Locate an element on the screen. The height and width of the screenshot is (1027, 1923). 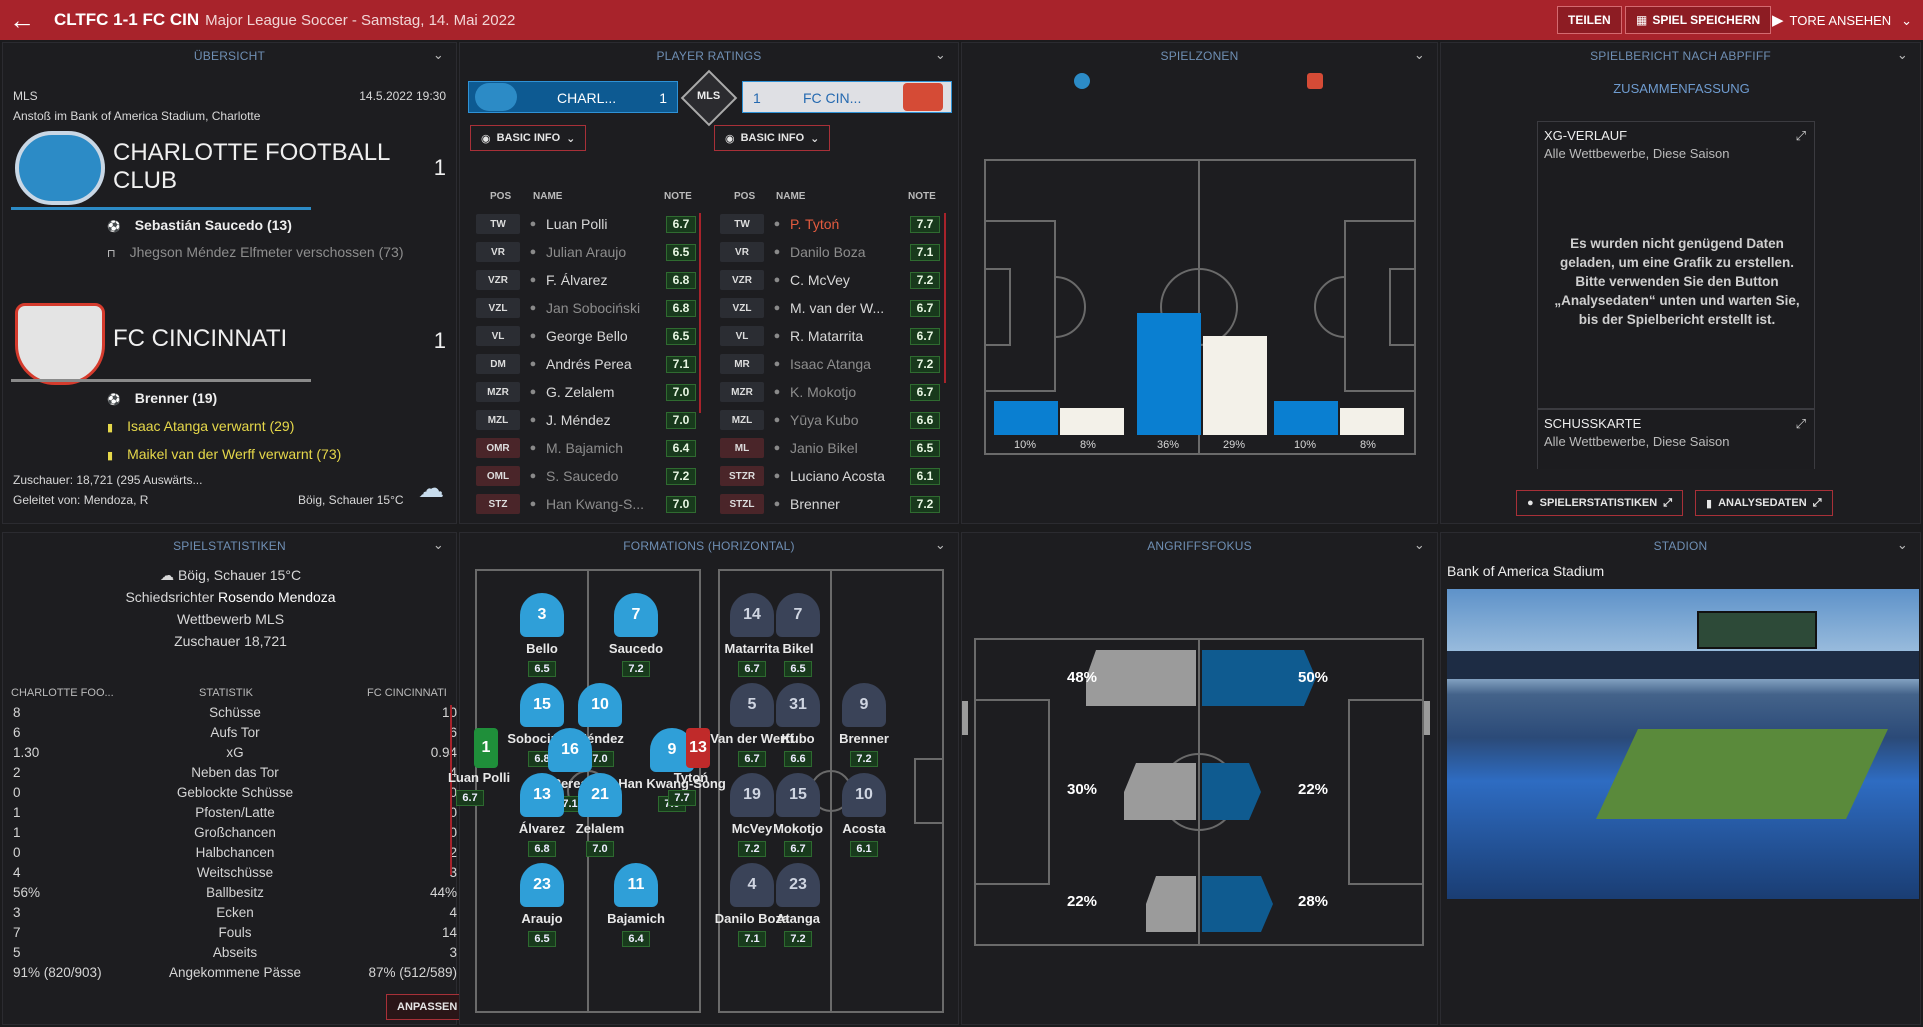
rating-row: VZL ● Jan Sobociński 6.8 is located at coordinates (591, 308).